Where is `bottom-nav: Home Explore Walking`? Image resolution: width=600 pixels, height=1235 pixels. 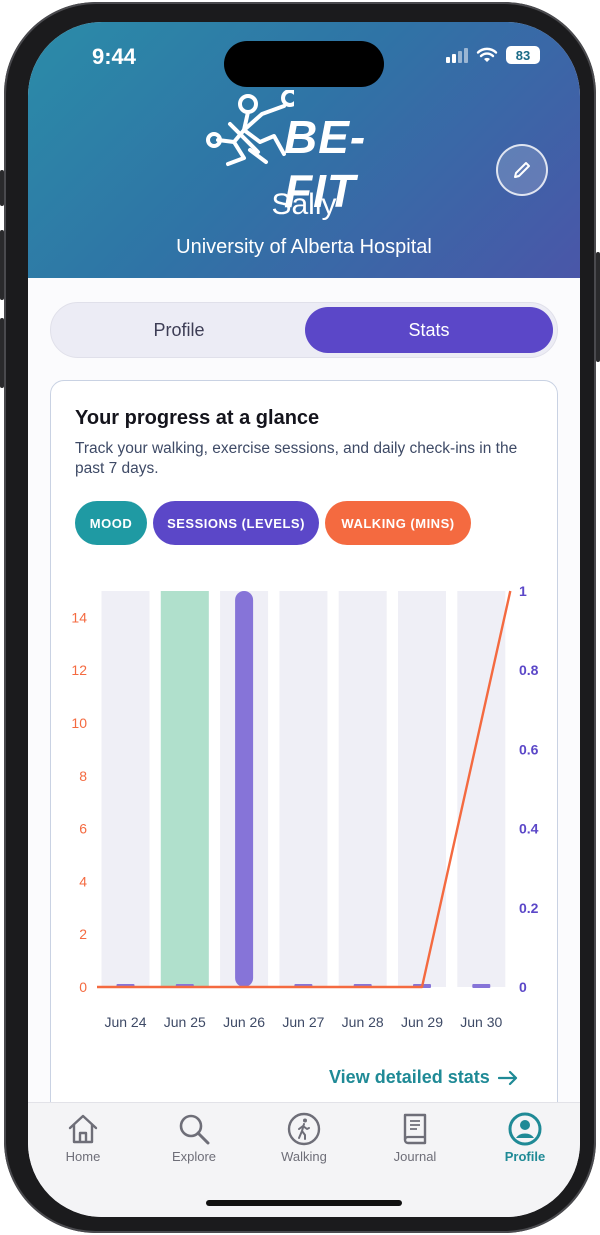 bottom-nav: Home Explore Walking is located at coordinates (304, 1159).